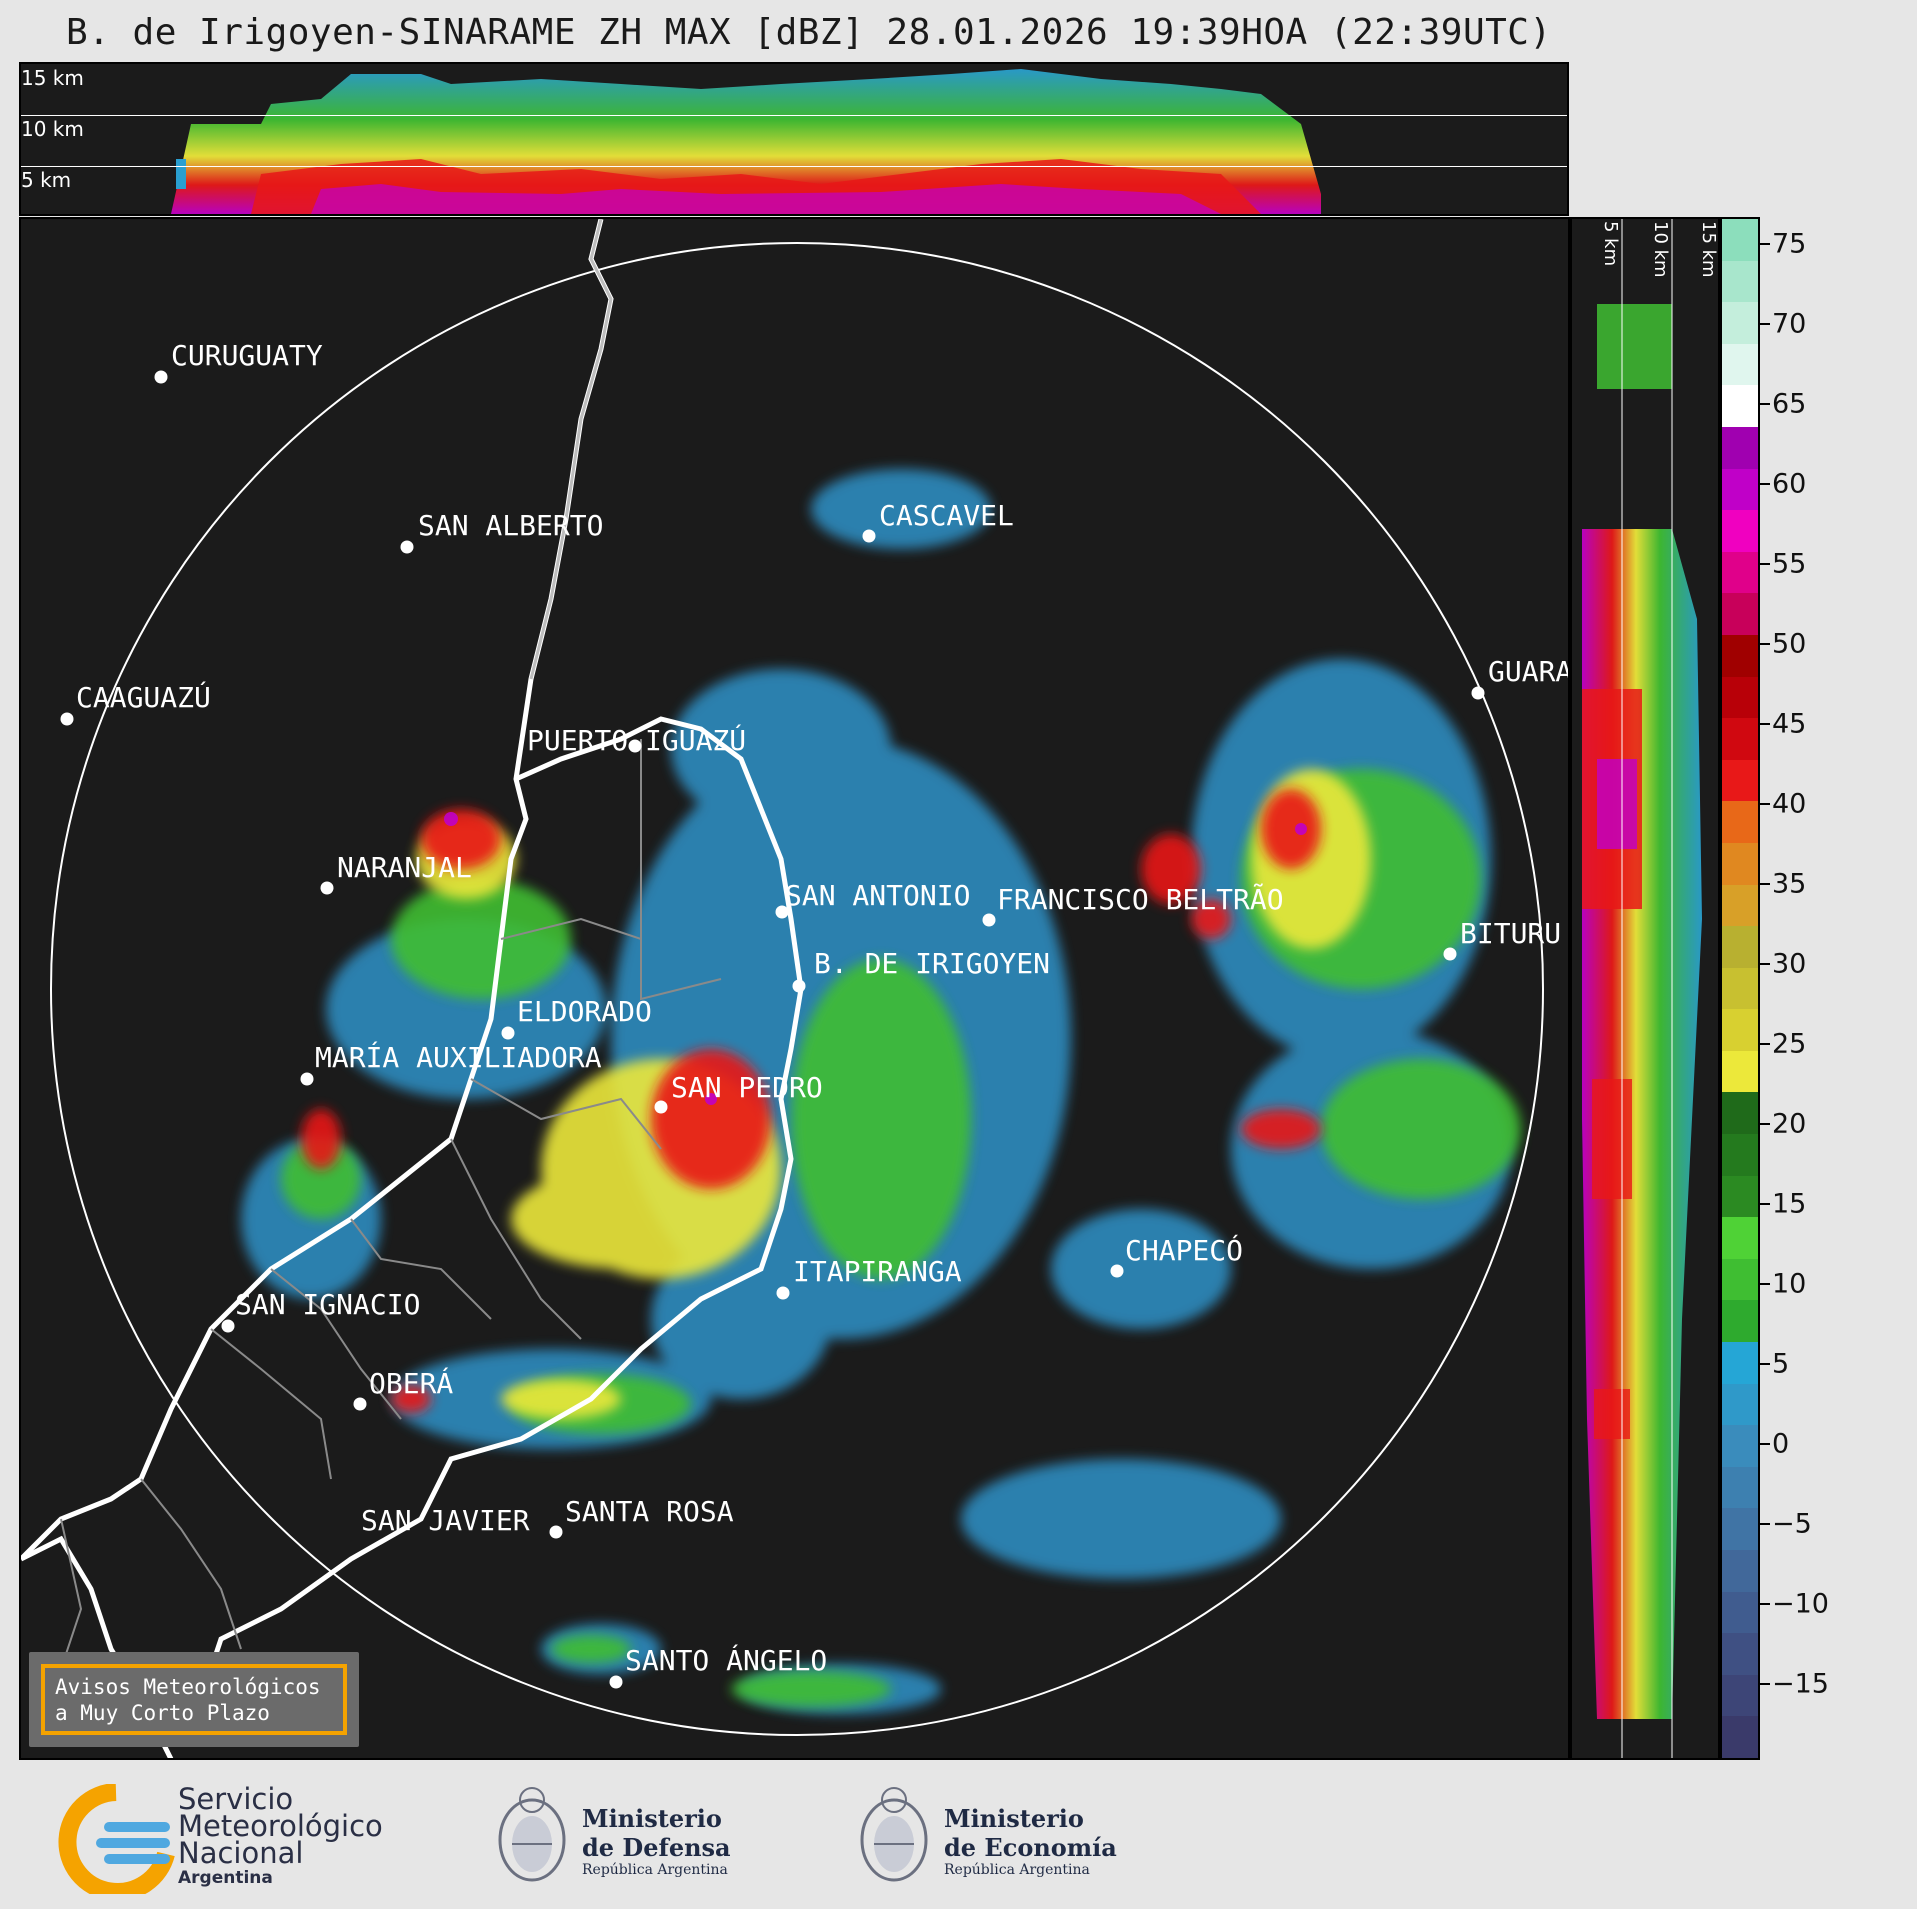 Image resolution: width=1917 pixels, height=1909 pixels. Describe the element at coordinates (52, 78) in the screenshot. I see `top-strip-label-15km: 15 km` at that location.